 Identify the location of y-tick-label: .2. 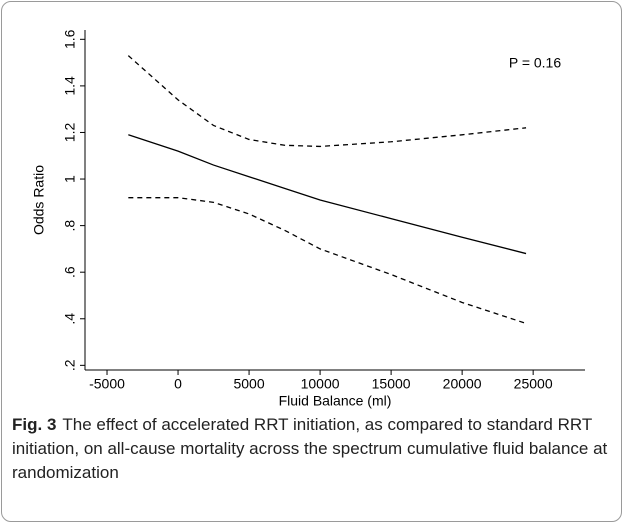
(70, 365).